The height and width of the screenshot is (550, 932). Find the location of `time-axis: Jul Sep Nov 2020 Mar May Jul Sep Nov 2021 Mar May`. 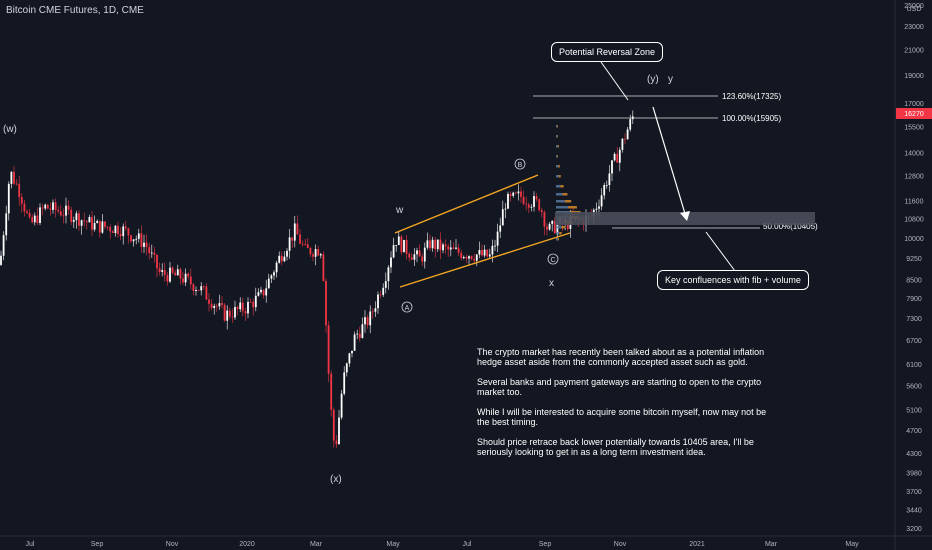

time-axis: Jul Sep Nov 2020 Mar May Jul Sep Nov 2021 Mar May is located at coordinates (466, 541).